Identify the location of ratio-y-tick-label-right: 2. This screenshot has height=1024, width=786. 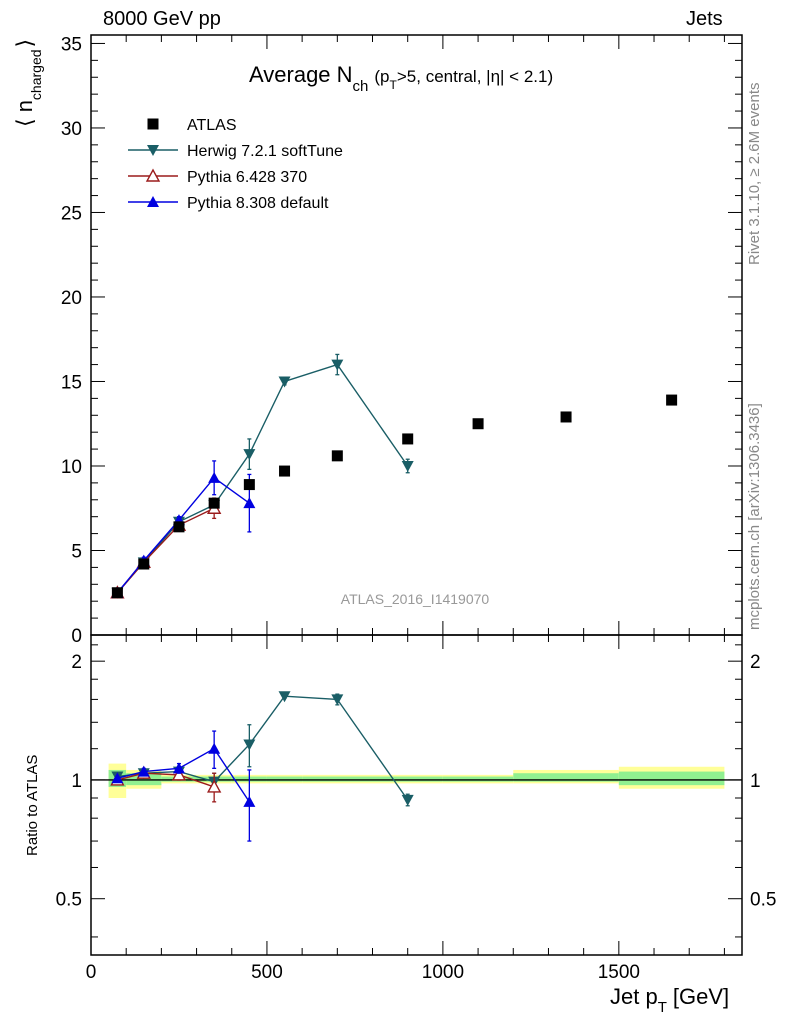
(755, 662).